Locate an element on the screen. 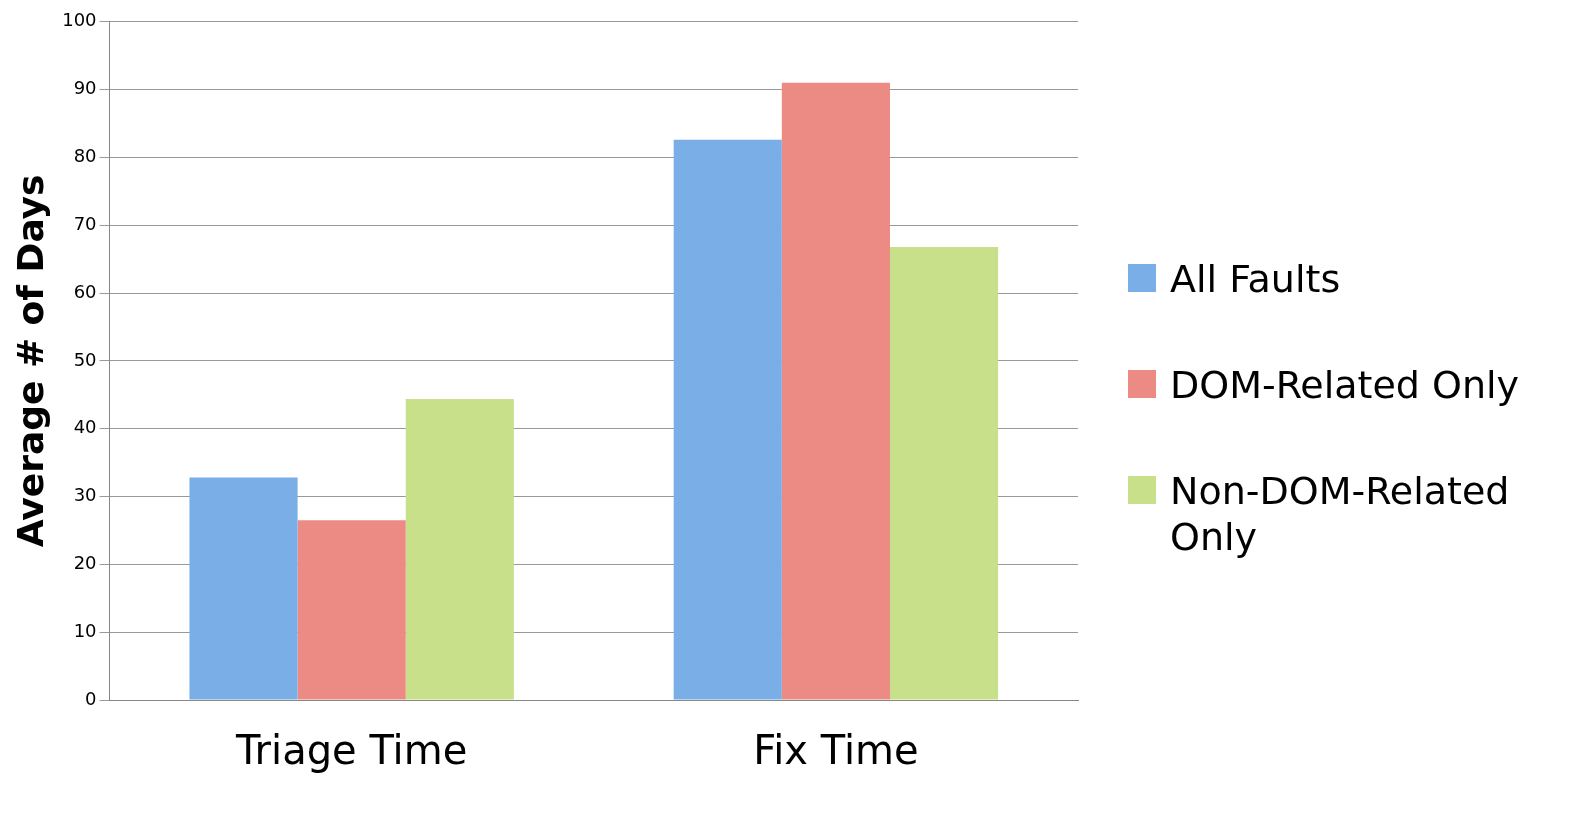  x-tick-label: Fix Time is located at coordinates (836, 750).